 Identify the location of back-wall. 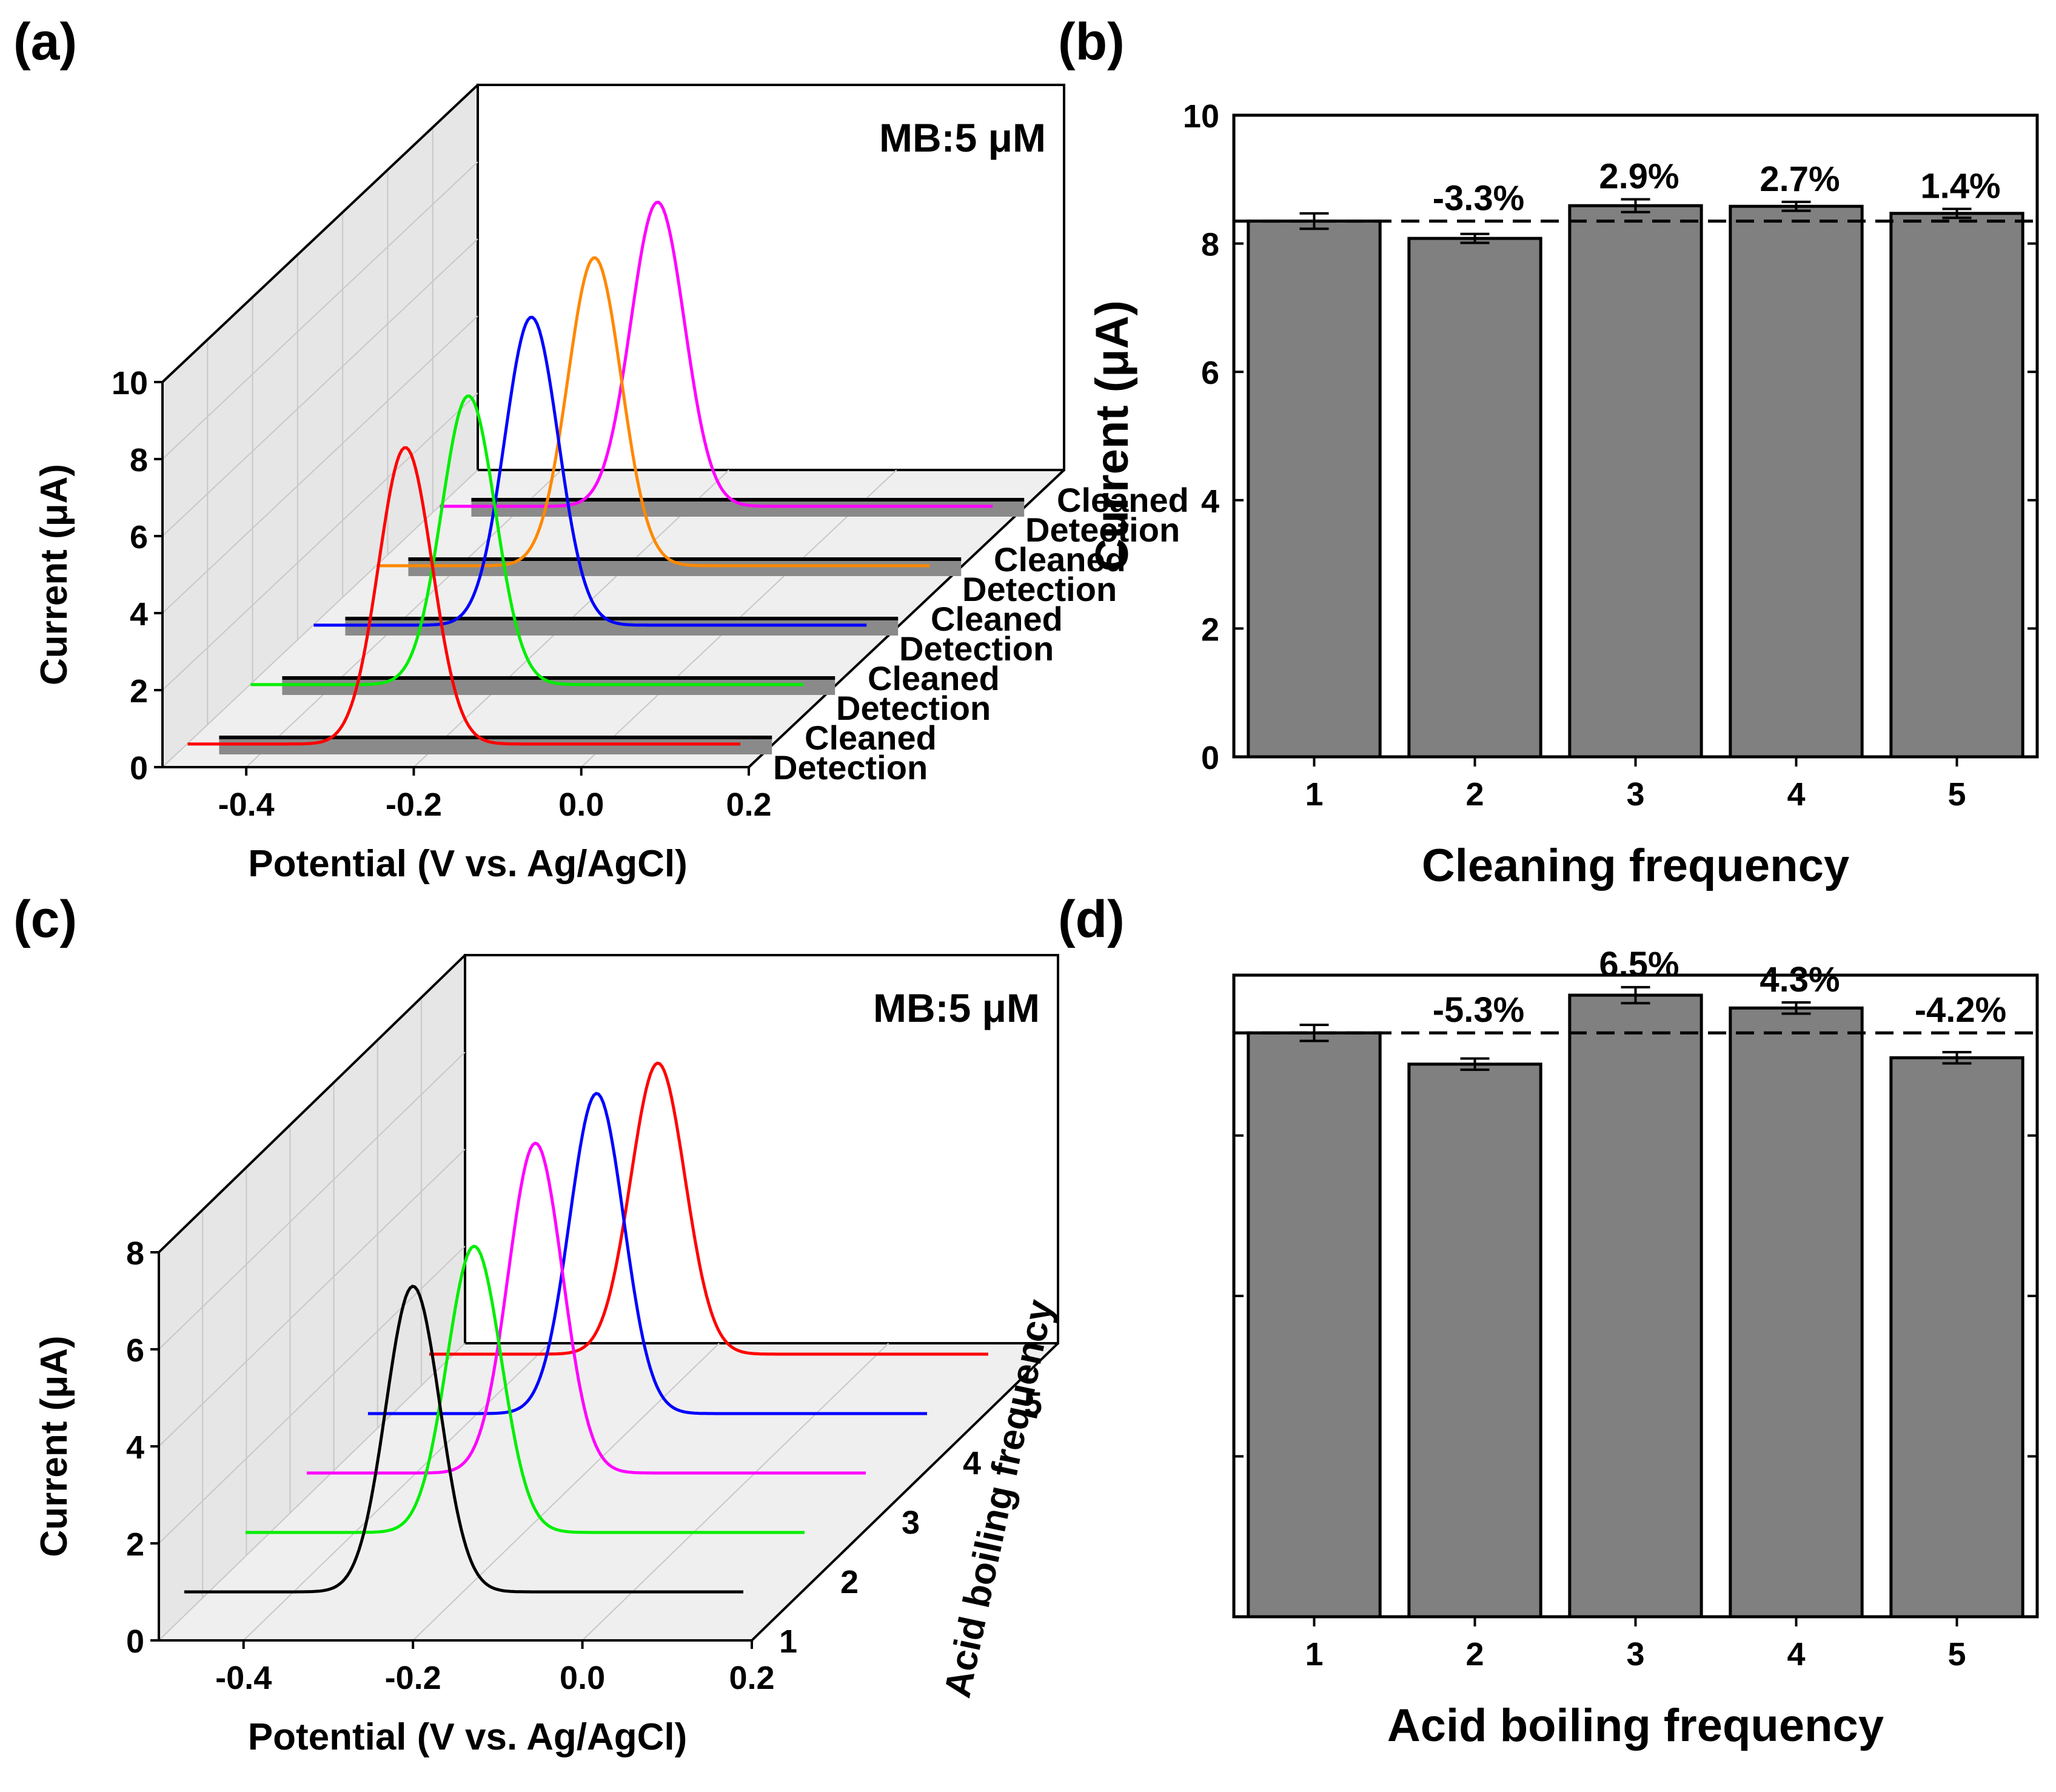
(771, 278).